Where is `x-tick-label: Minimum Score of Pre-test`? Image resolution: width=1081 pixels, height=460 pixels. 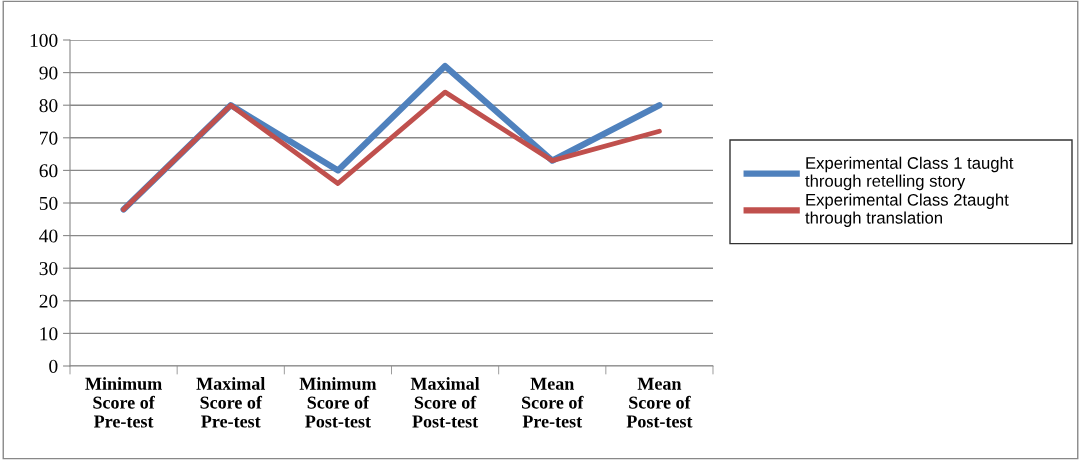
x-tick-label: Minimum Score of Pre-test is located at coordinates (123, 402).